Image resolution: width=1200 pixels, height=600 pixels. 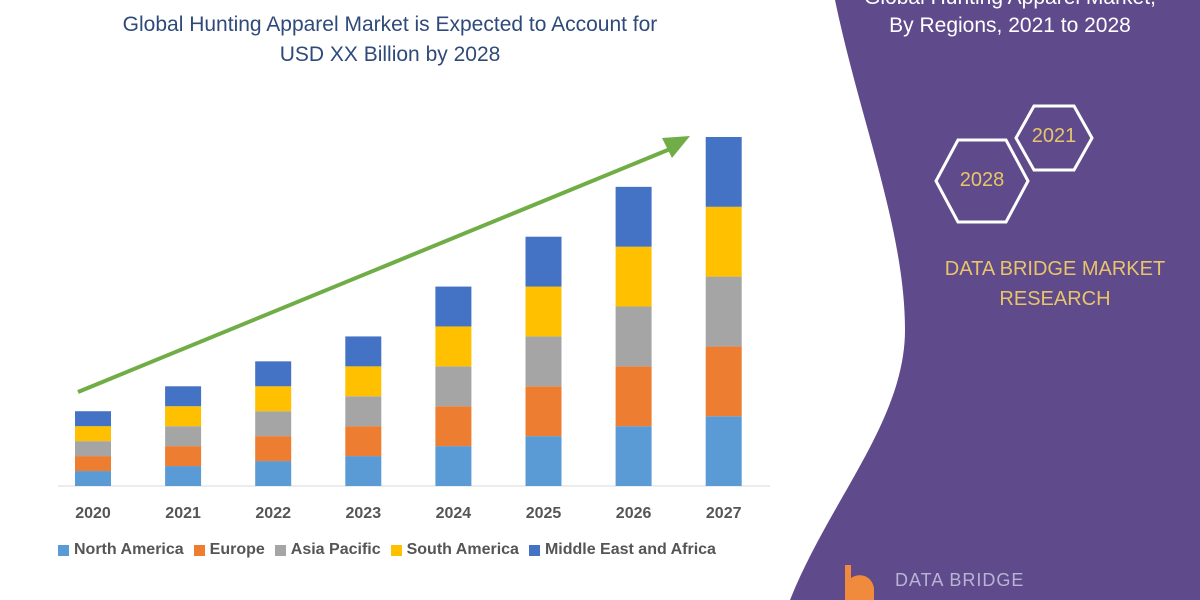 I want to click on x-tick-label-2026: 2026, so click(x=634, y=513).